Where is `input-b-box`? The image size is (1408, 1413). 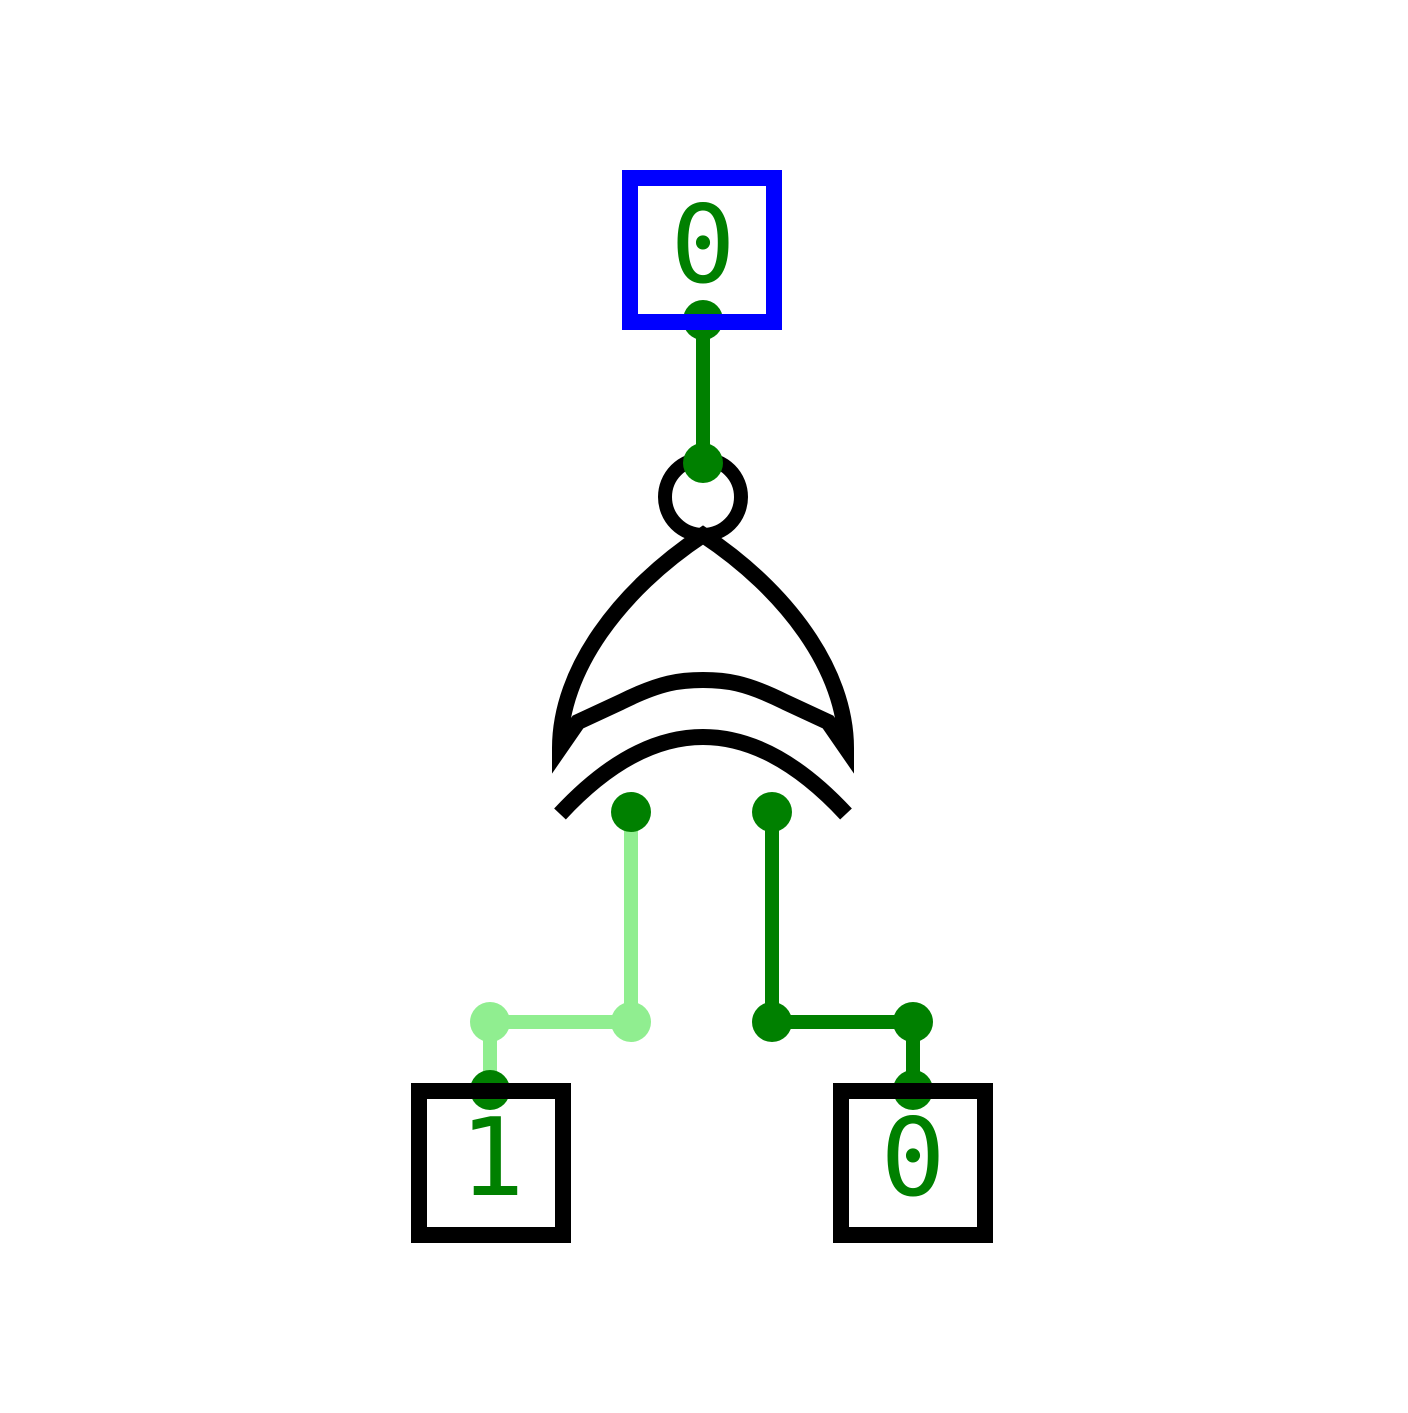
input-b-box is located at coordinates (913, 1163).